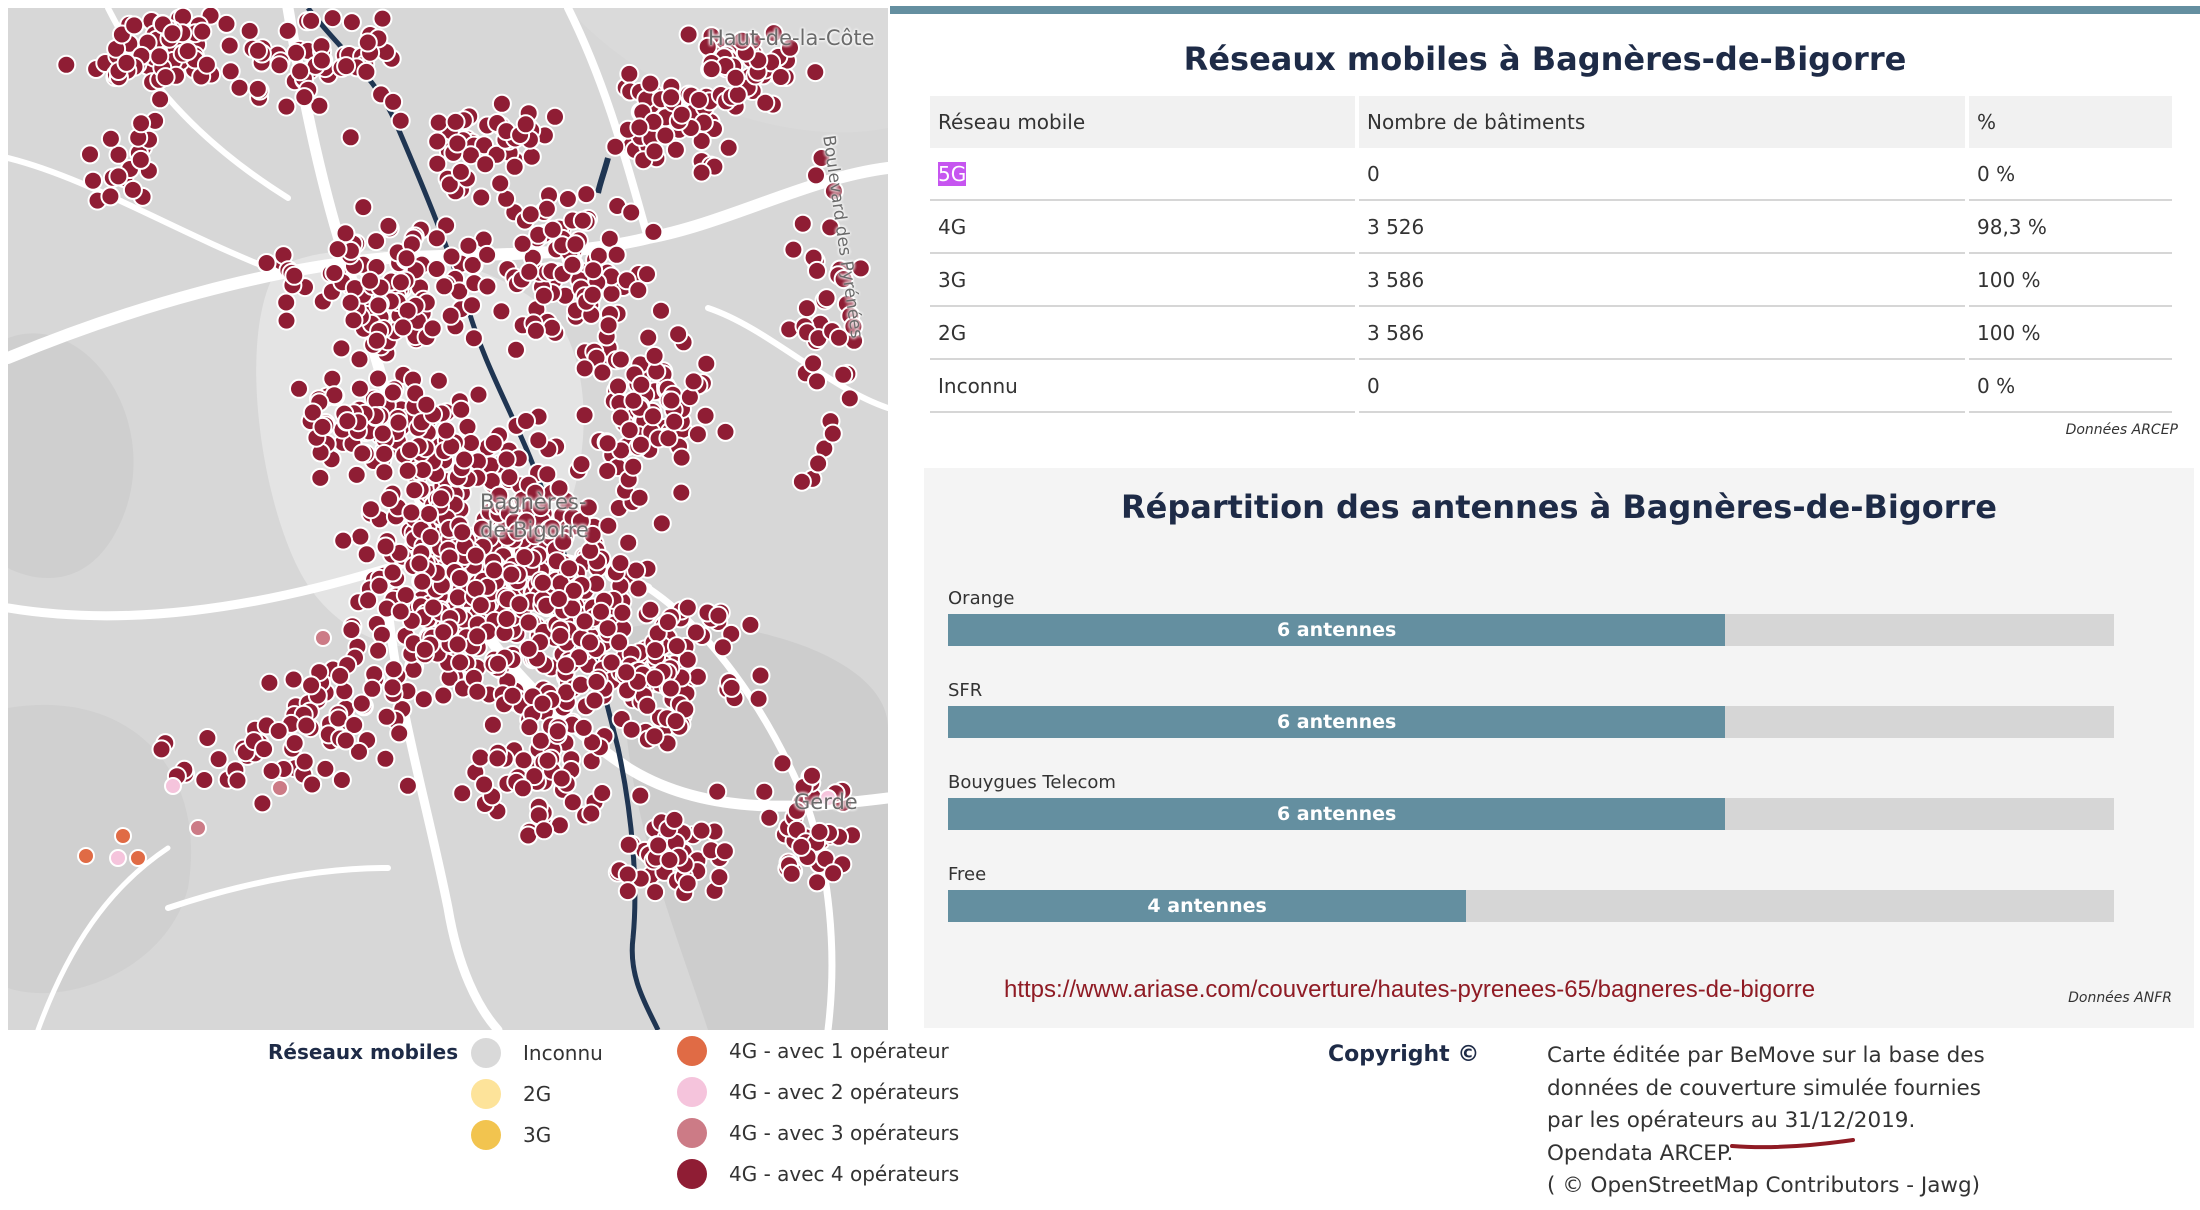  I want to click on antenna-bar-fill: 6 antennes, so click(1337, 722).